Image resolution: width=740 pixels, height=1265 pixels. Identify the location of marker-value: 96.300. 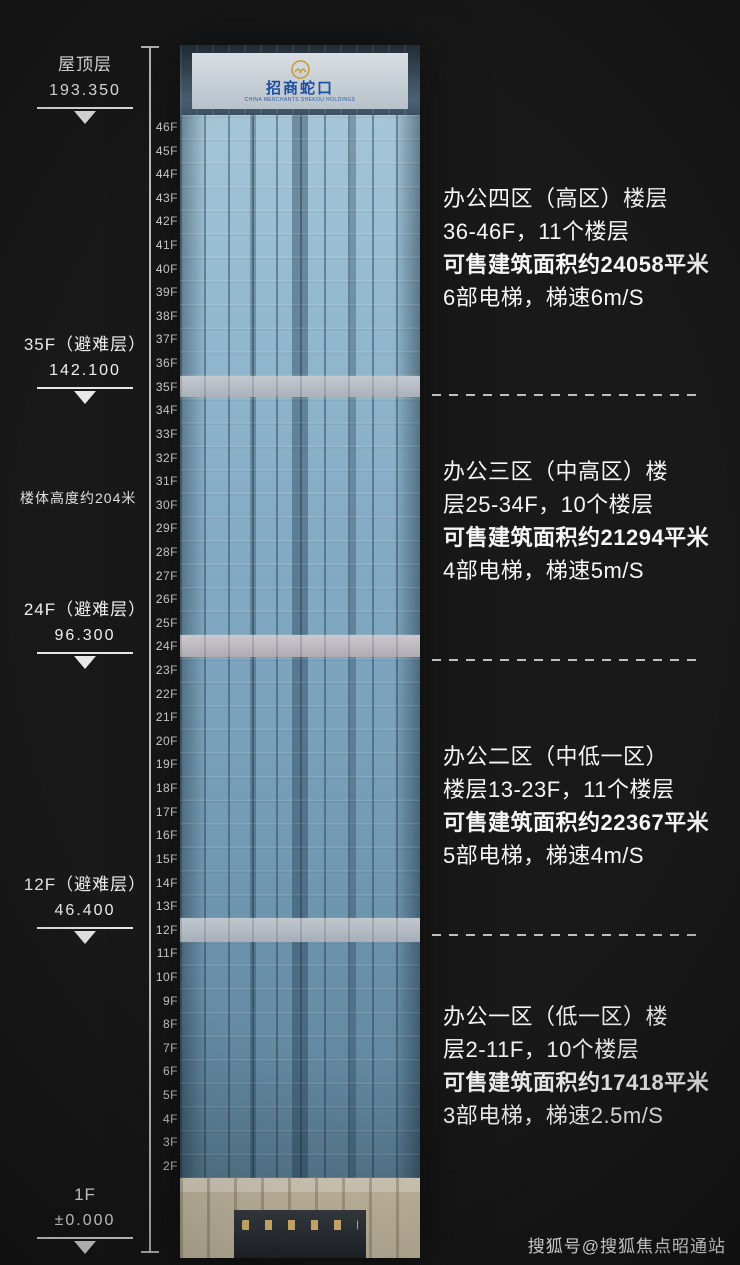
(85, 635).